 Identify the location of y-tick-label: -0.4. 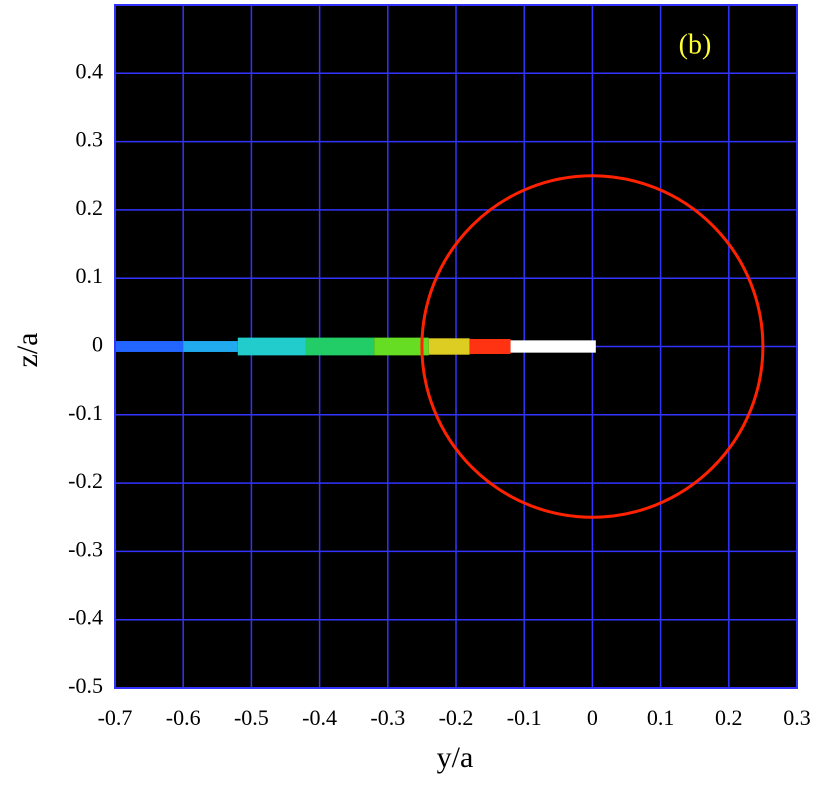
(85, 617).